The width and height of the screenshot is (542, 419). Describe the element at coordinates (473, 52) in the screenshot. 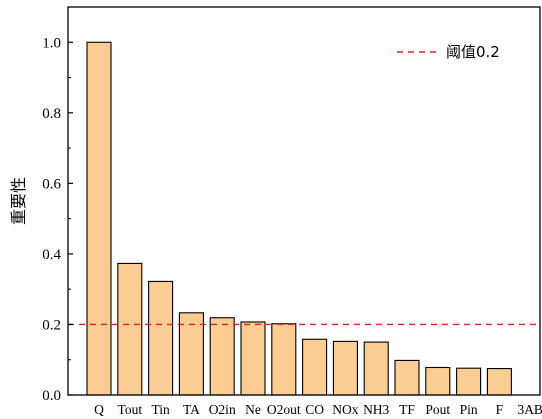

I see `legend-label-threshold: 阈值0.2` at that location.